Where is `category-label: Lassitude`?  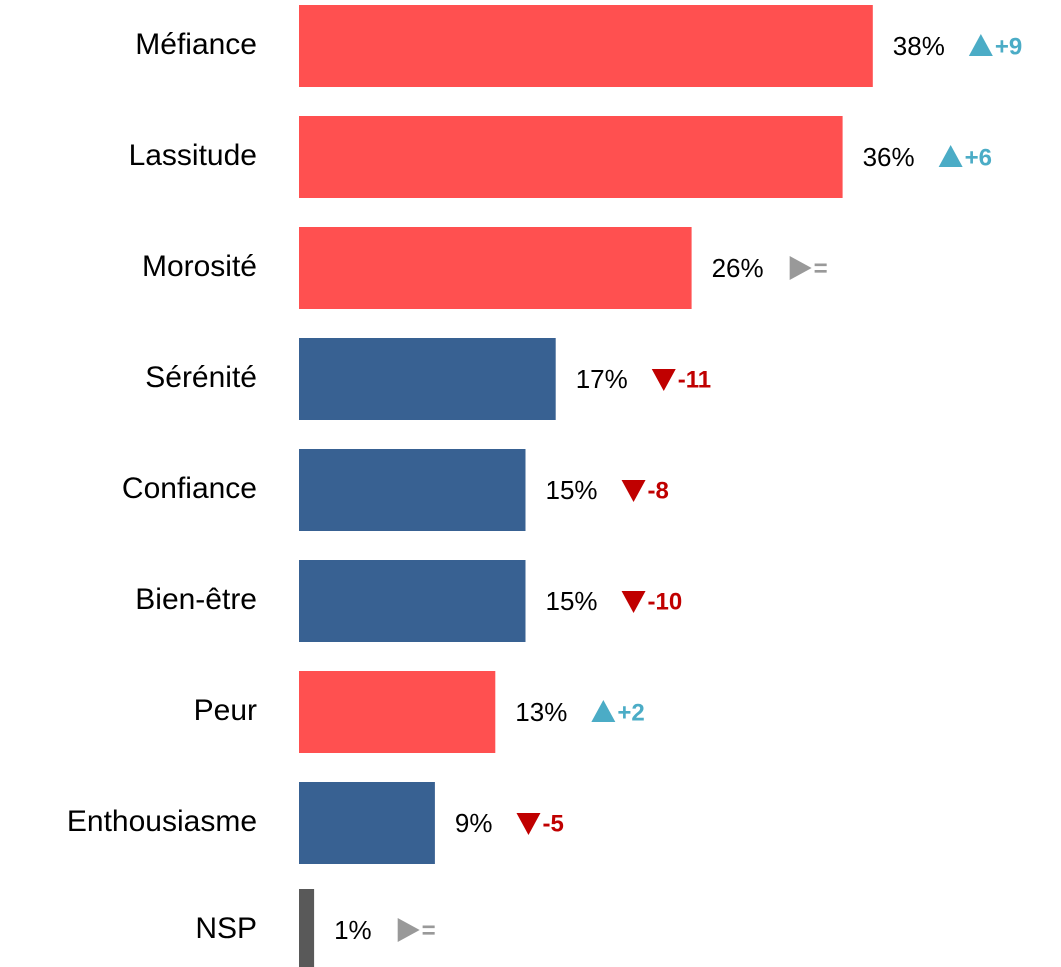
category-label: Lassitude is located at coordinates (193, 155).